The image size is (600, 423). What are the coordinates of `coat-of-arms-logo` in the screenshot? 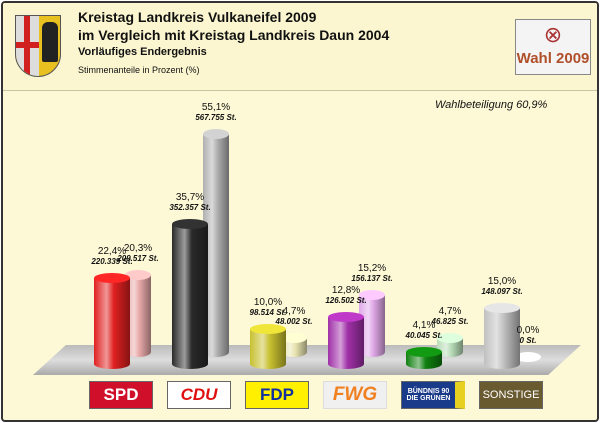 It's located at (38, 46).